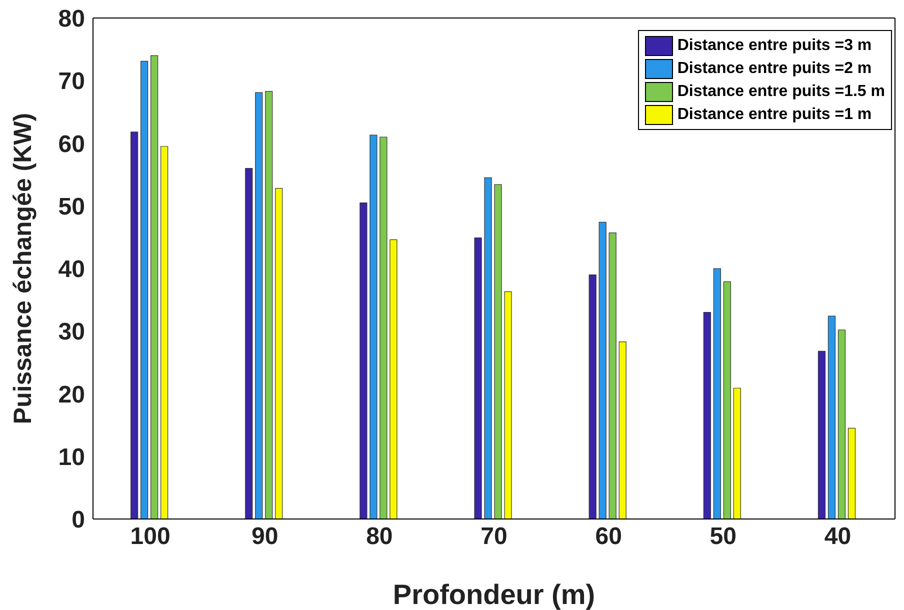 This screenshot has width=904, height=610. I want to click on y-tick-label: 50, so click(71, 206).